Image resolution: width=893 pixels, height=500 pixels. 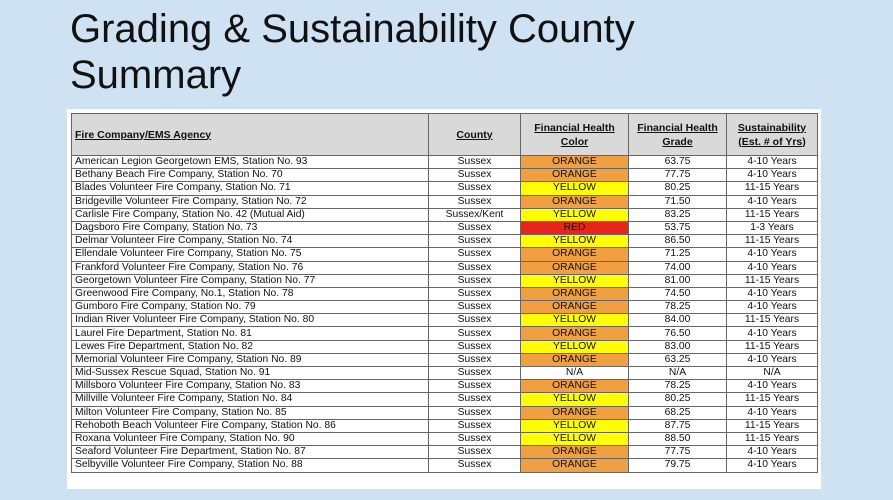 What do you see at coordinates (772, 373) in the screenshot?
I see `years-cell: N/A` at bounding box center [772, 373].